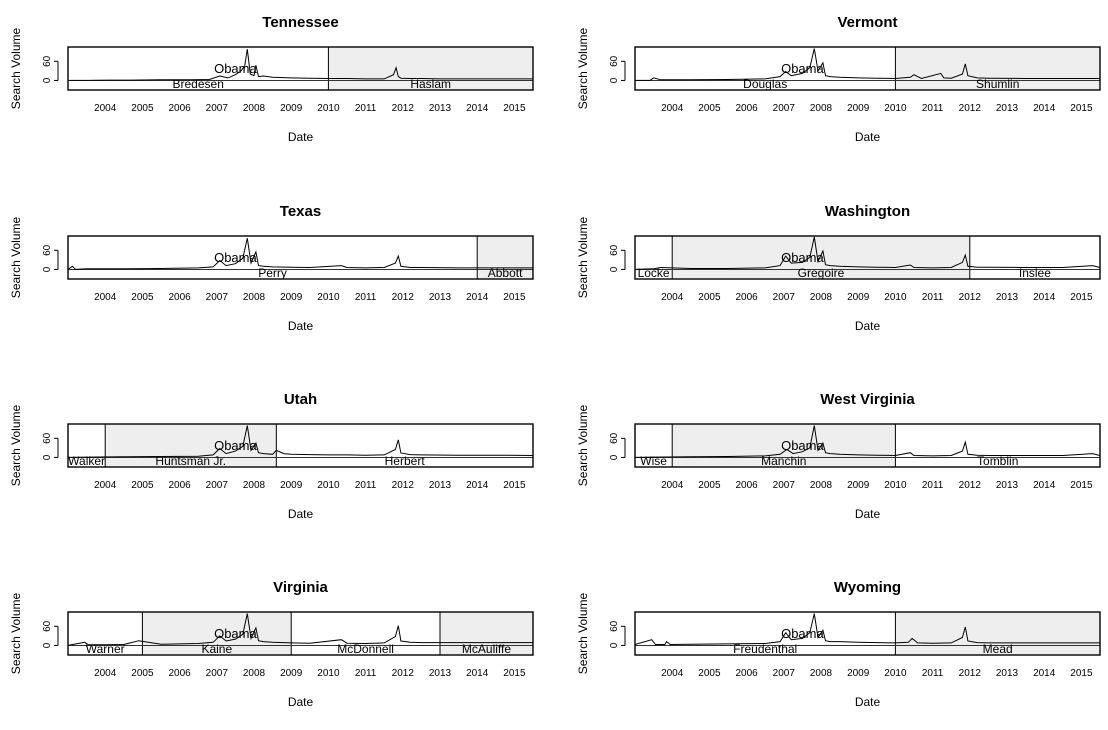 This screenshot has width=1108, height=730. I want to click on governor-label-herbert: Herbert, so click(405, 461).